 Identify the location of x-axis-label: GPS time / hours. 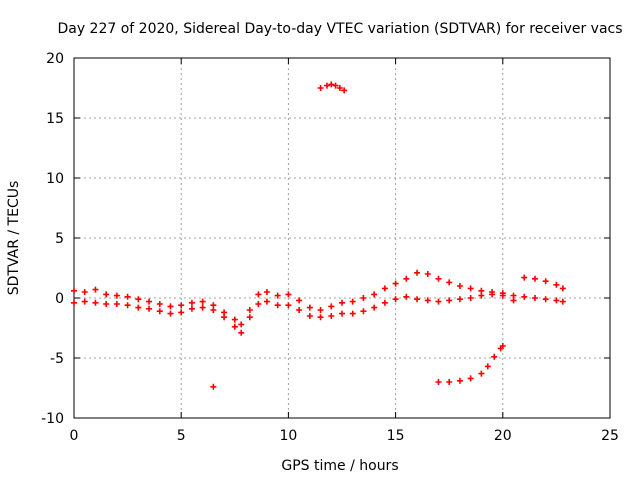
(339, 466).